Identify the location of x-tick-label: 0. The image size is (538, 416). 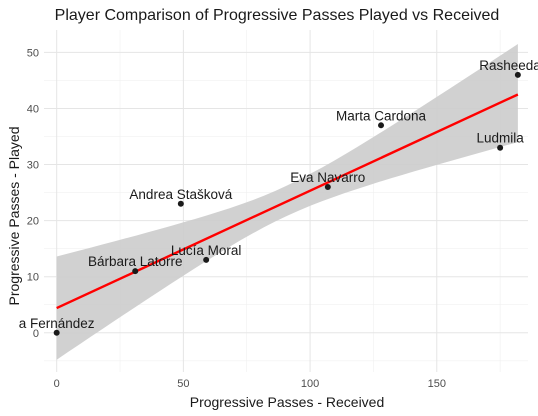
(57, 384).